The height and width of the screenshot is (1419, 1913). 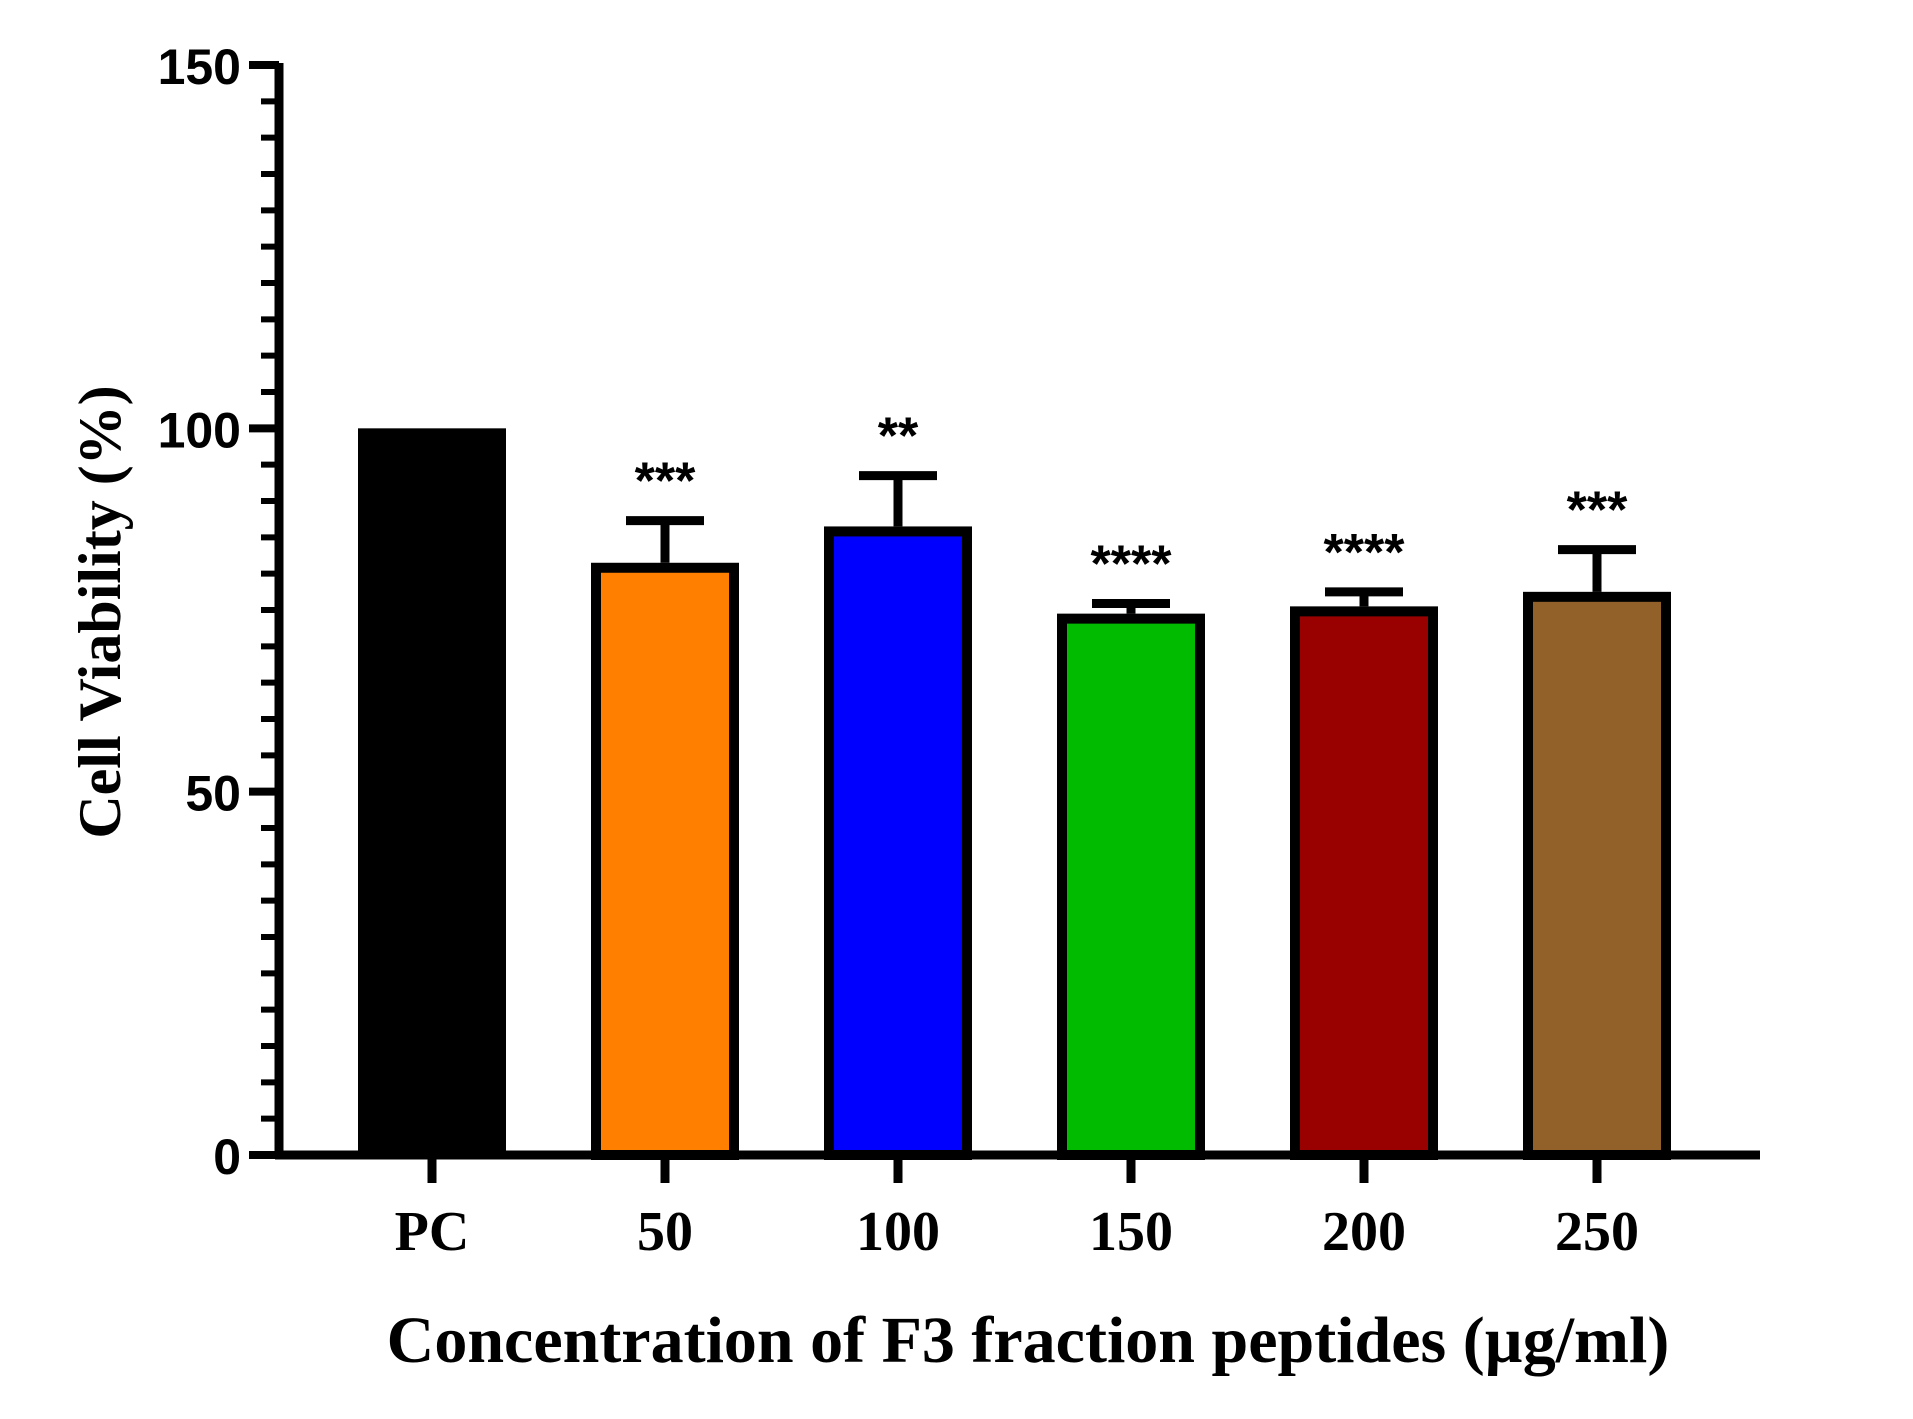 I want to click on significance-label-250: ***, so click(x=1597, y=511).